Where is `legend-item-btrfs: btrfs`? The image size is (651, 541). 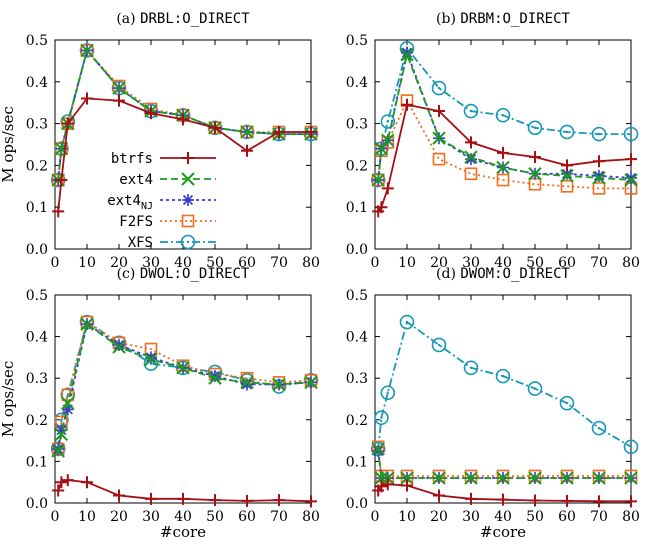 legend-item-btrfs: btrfs is located at coordinates (163, 159).